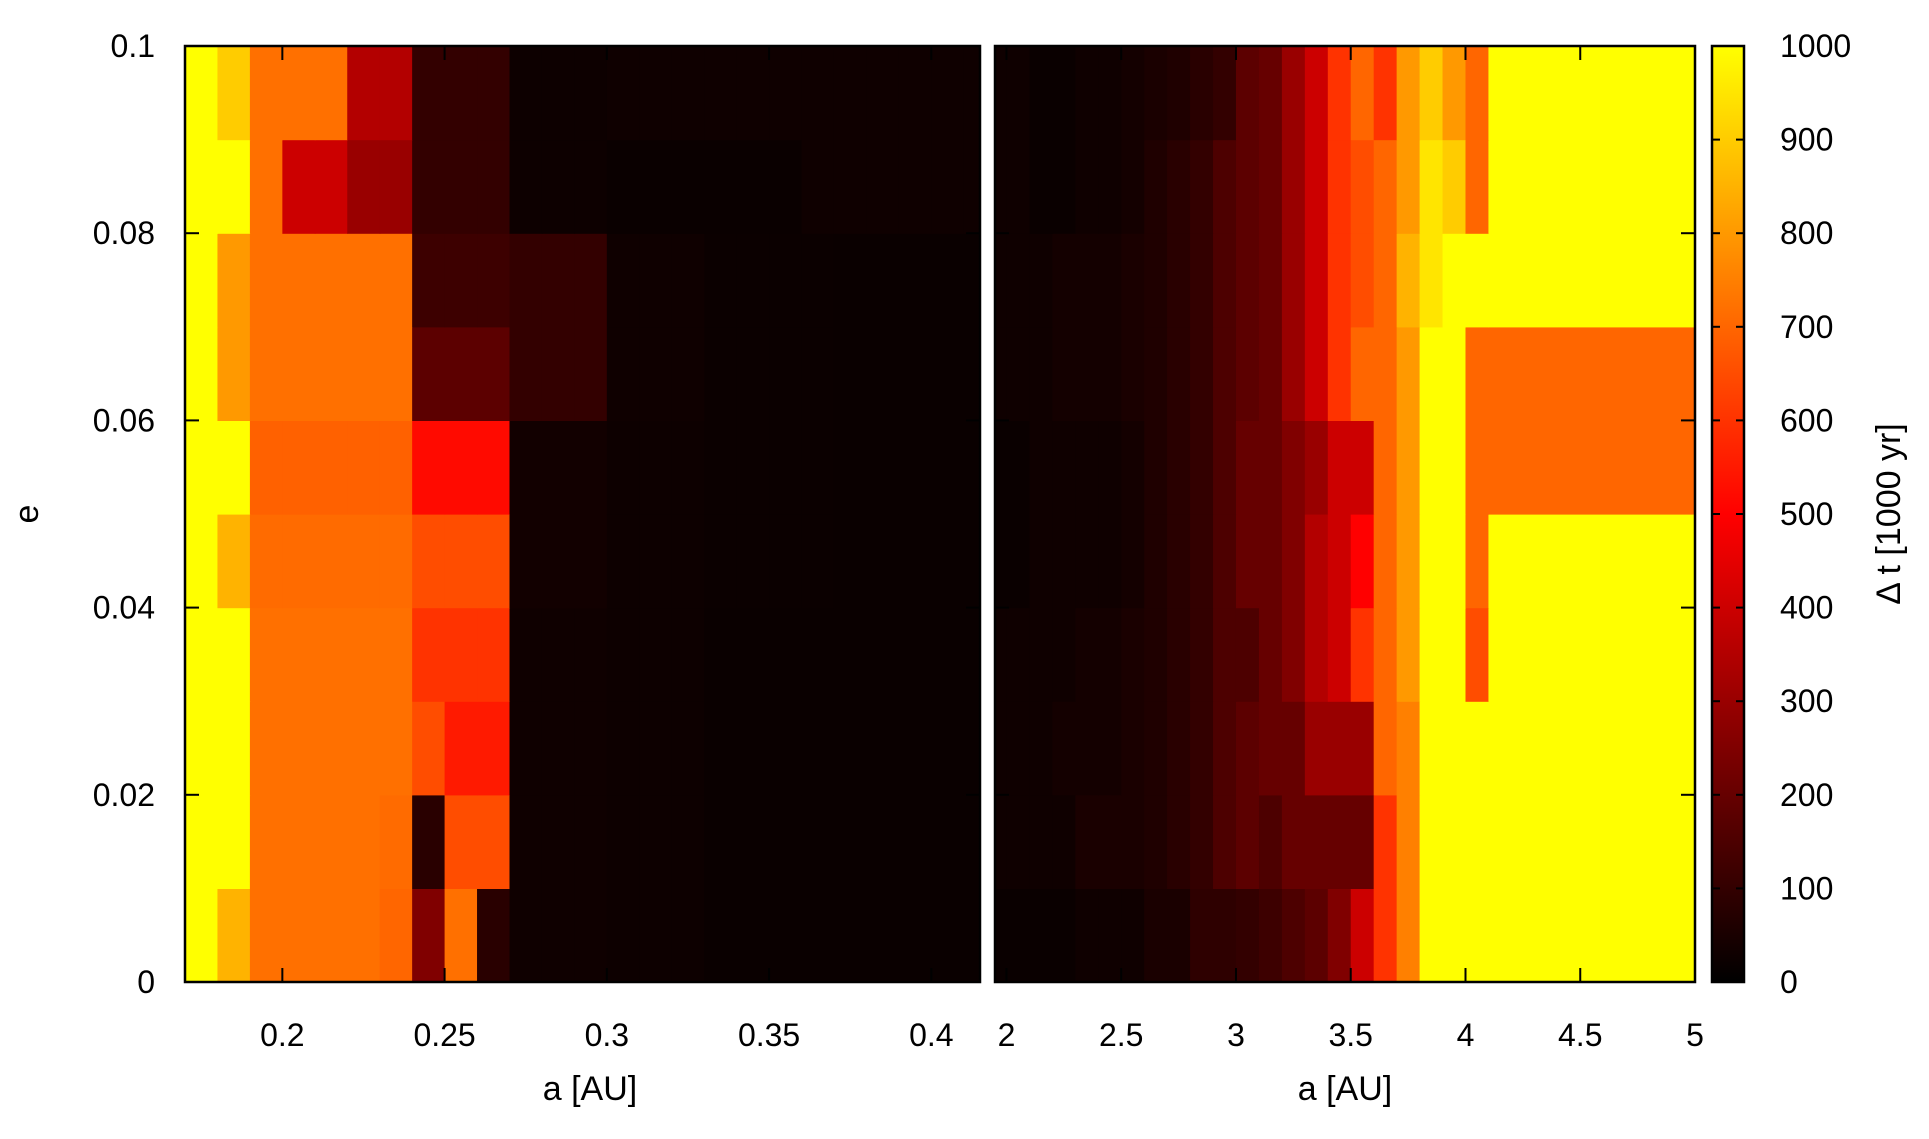  I want to click on x-tick-label-outer-4: 4, so click(1466, 1035).